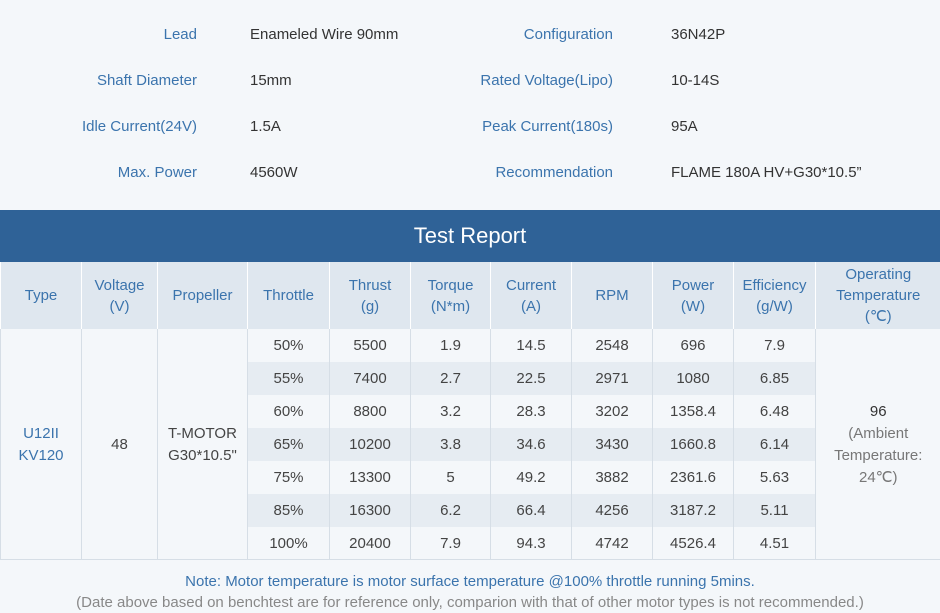 The width and height of the screenshot is (940, 613). Describe the element at coordinates (693, 543) in the screenshot. I see `data-cell: 4526.4` at that location.